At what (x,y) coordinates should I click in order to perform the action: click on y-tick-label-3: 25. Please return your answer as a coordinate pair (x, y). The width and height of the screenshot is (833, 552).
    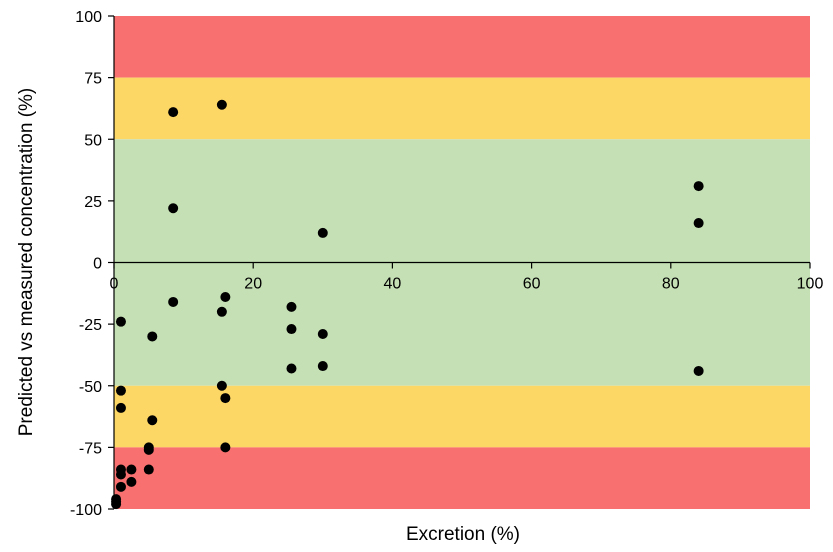
    Looking at the image, I should click on (93, 202).